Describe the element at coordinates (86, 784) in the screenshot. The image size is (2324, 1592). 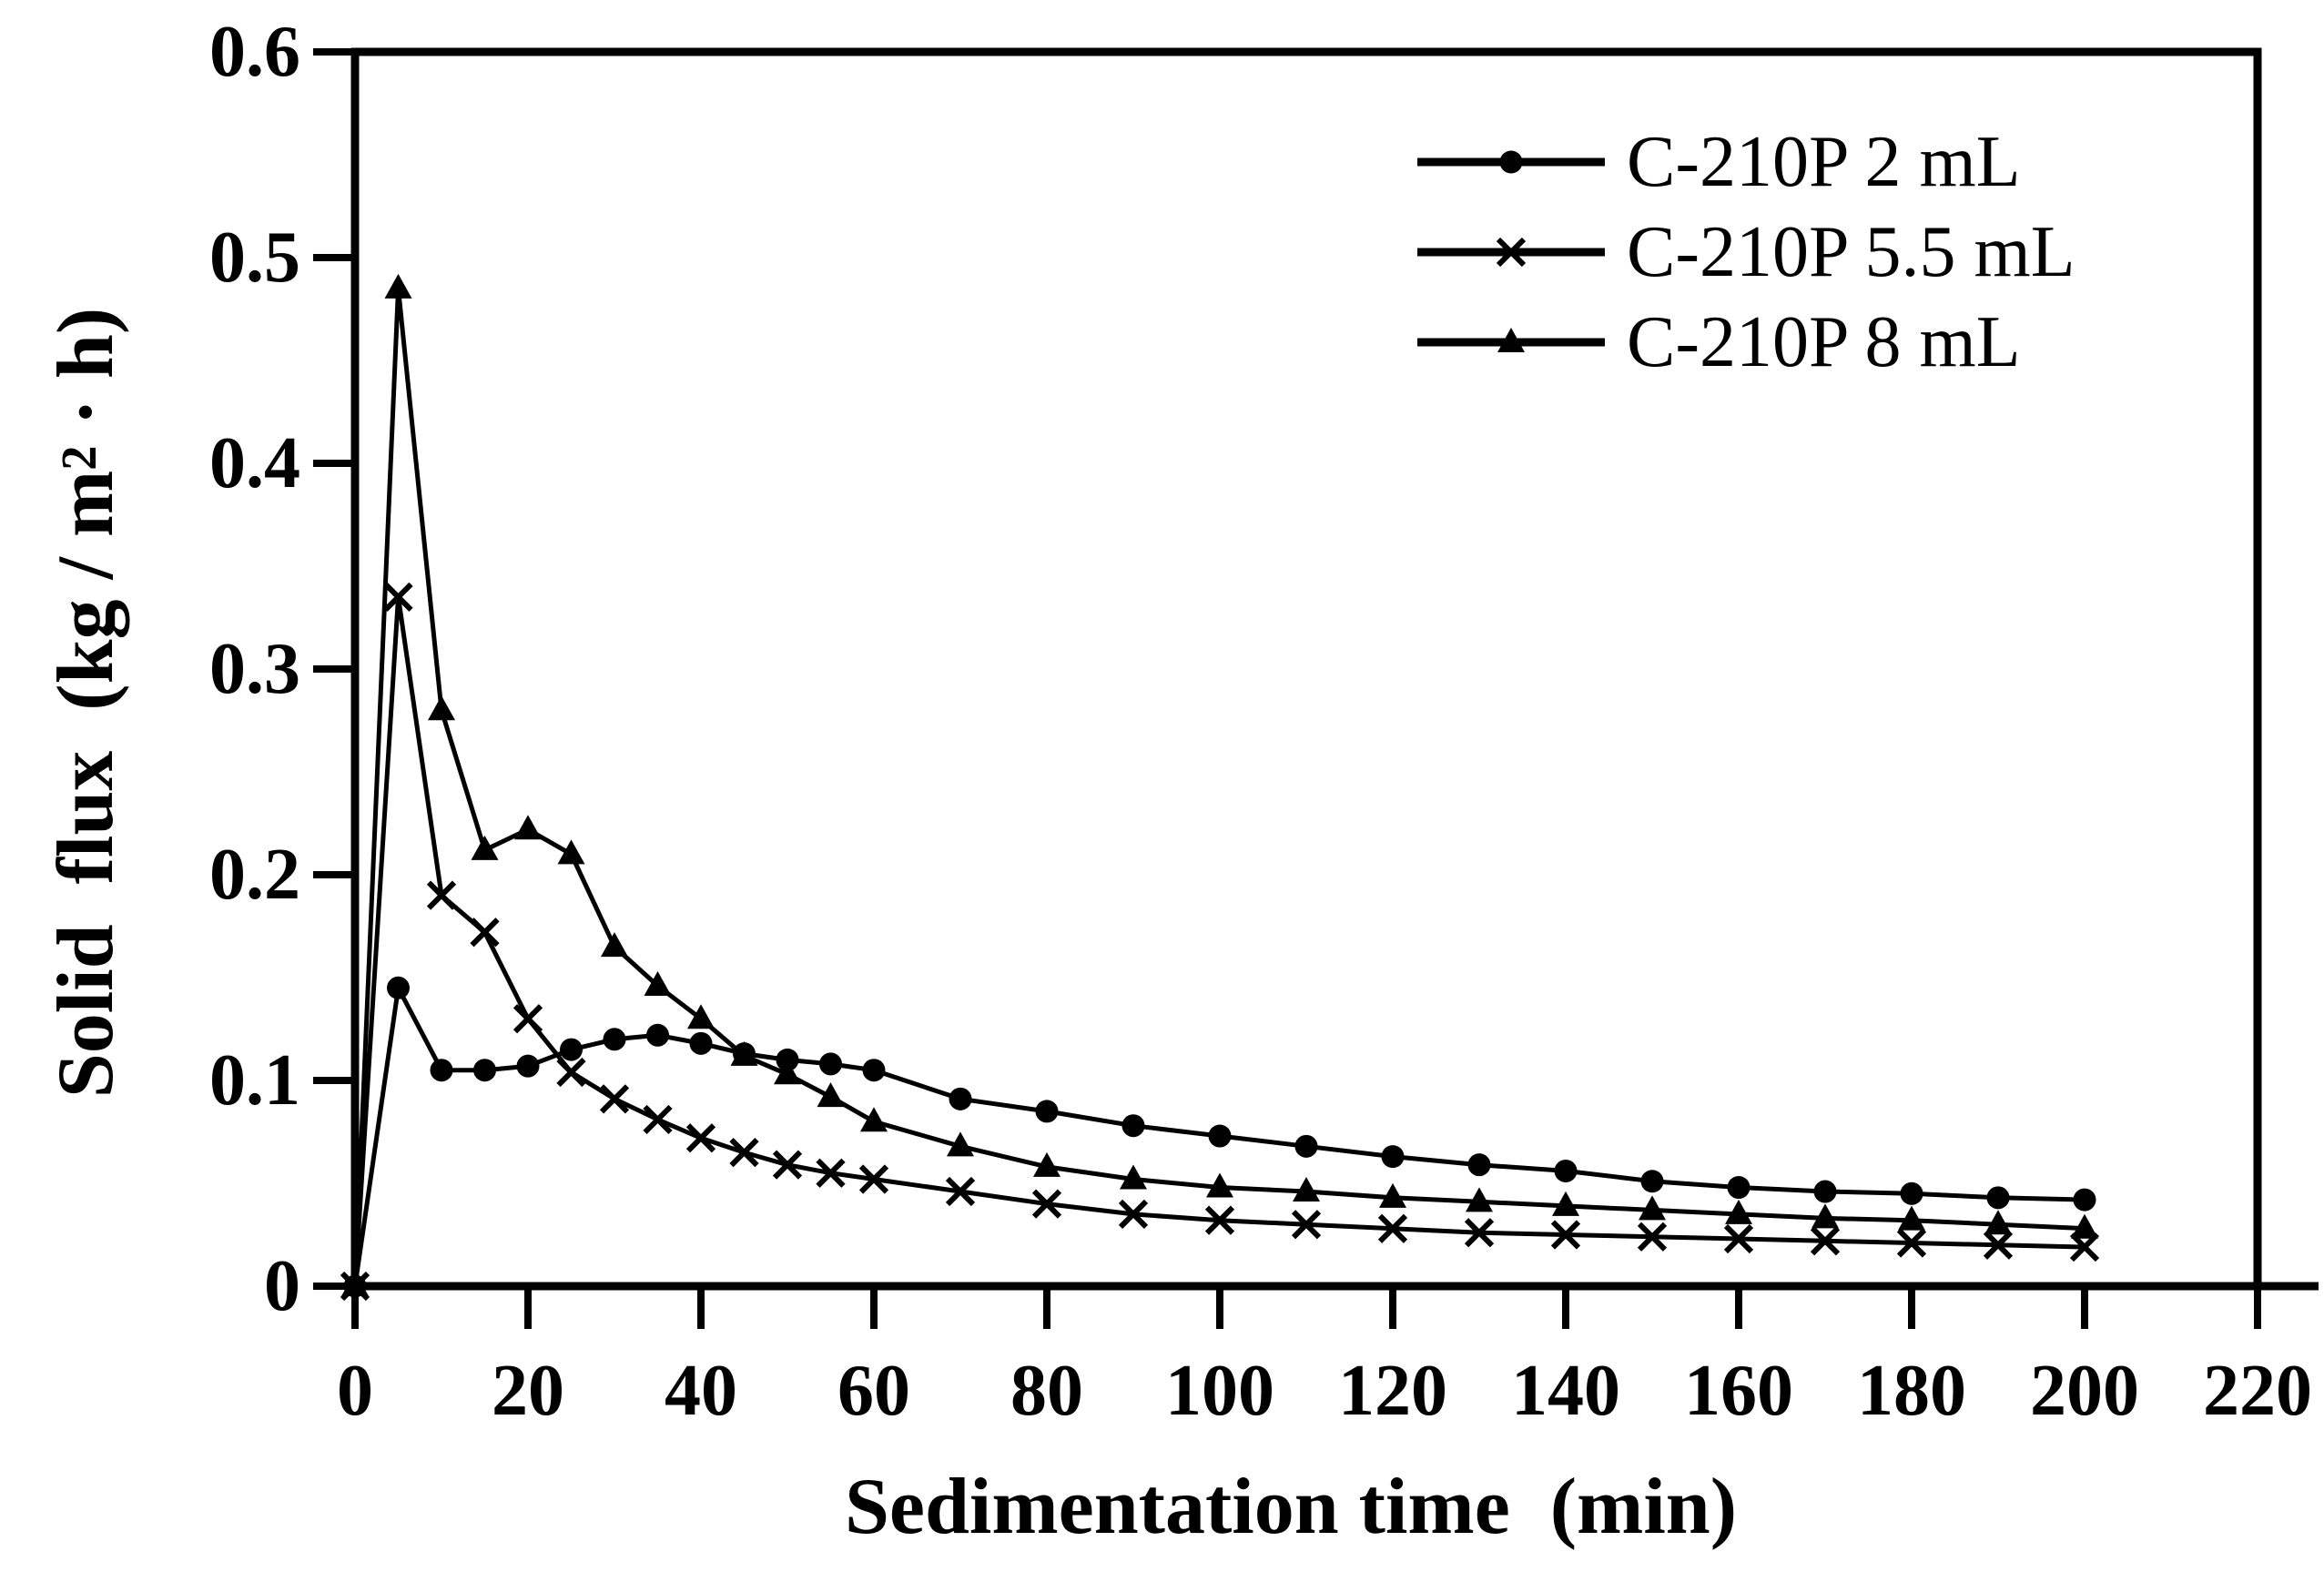
I see `y-axis-title-text: Solid flux (kg / m` at that location.